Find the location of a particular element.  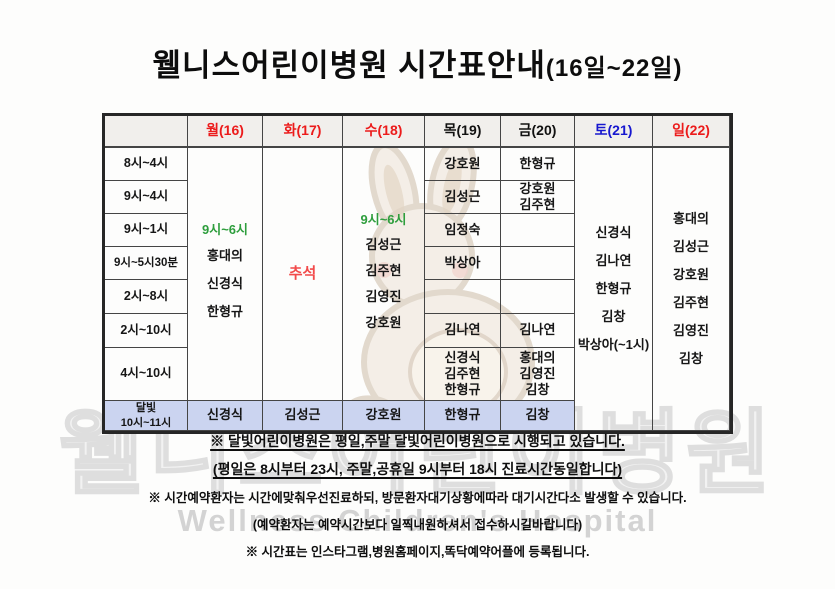

page-title-date-range: (16일~22일) is located at coordinates (614, 68).